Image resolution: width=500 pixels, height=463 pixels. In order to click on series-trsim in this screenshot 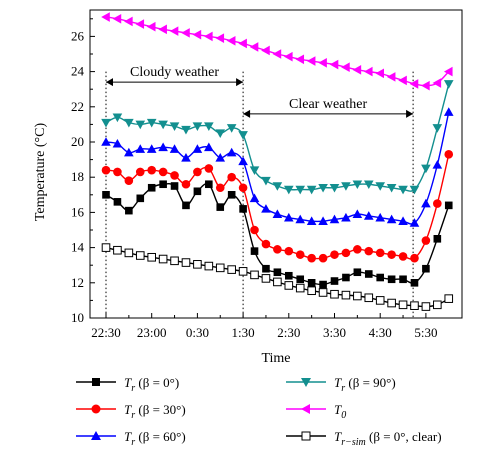, I will do `click(277, 277)`.